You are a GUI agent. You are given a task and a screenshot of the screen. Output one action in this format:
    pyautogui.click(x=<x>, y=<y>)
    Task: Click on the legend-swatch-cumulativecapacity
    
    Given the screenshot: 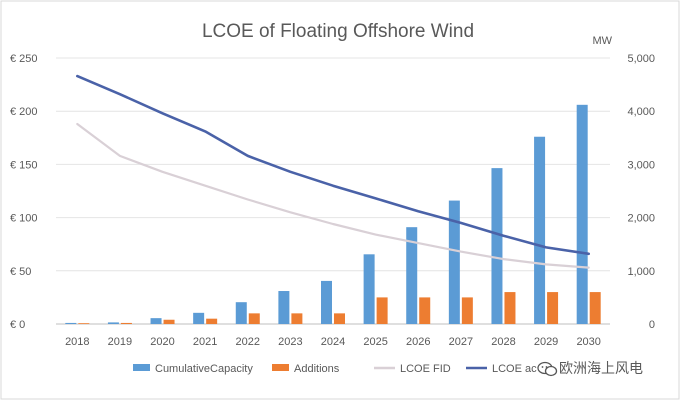 What is the action you would take?
    pyautogui.click(x=141, y=367)
    